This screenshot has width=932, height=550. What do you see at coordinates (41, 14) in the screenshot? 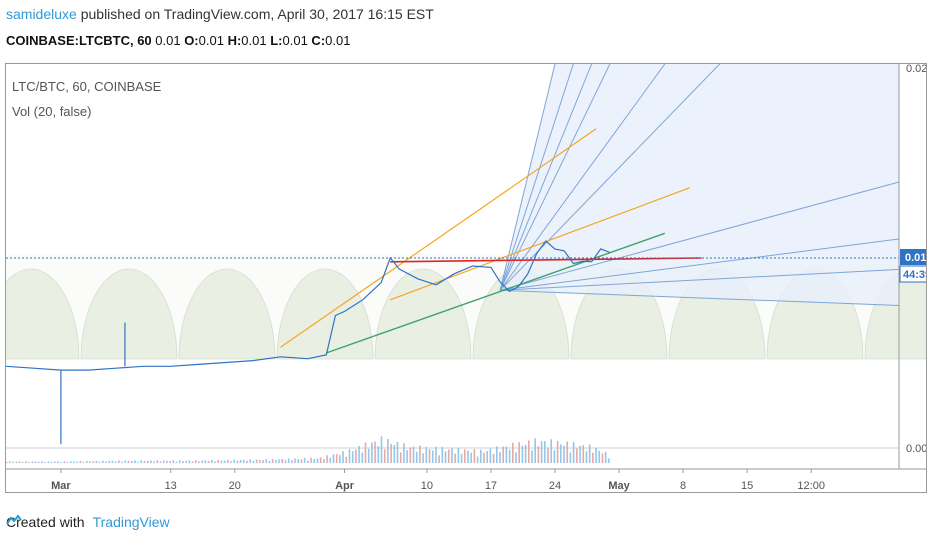
I see `author-link: samideluxe` at bounding box center [41, 14].